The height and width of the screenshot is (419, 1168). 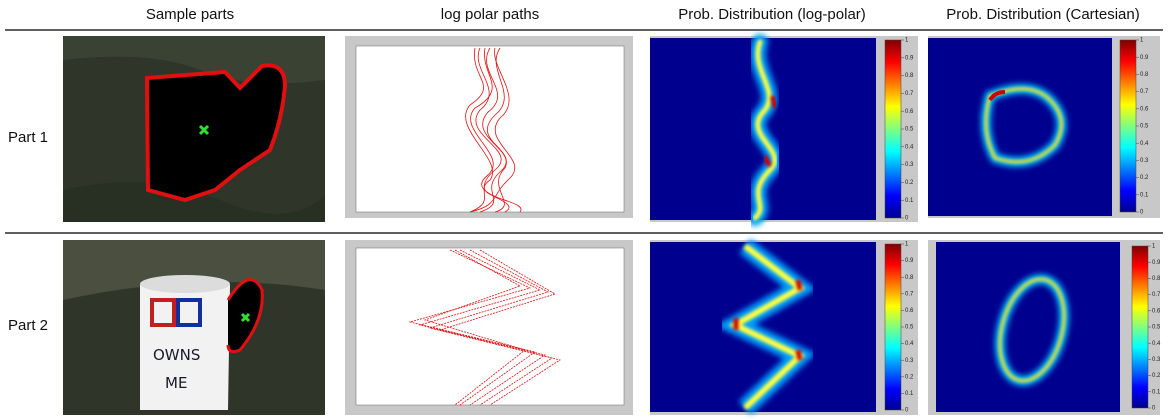 What do you see at coordinates (28, 325) in the screenshot?
I see `row-label: Part 2` at bounding box center [28, 325].